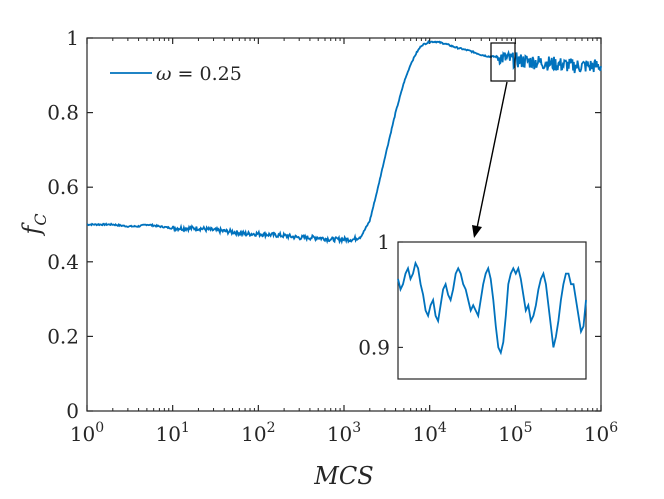  Describe the element at coordinates (383, 242) in the screenshot. I see `inset-y-tick-label: 1` at that location.